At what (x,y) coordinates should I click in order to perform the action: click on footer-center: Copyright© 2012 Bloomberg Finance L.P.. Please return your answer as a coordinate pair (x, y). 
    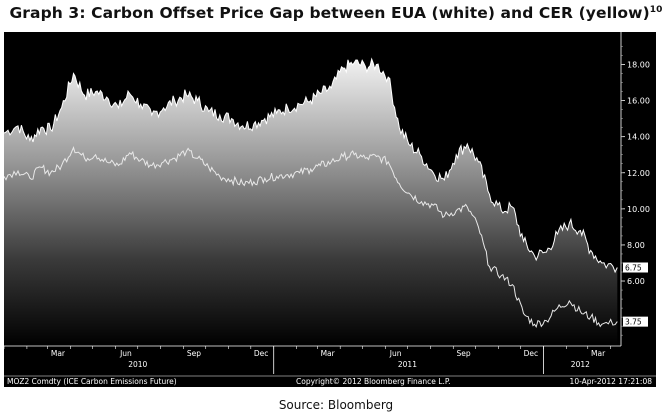
    Looking at the image, I should click on (373, 381).